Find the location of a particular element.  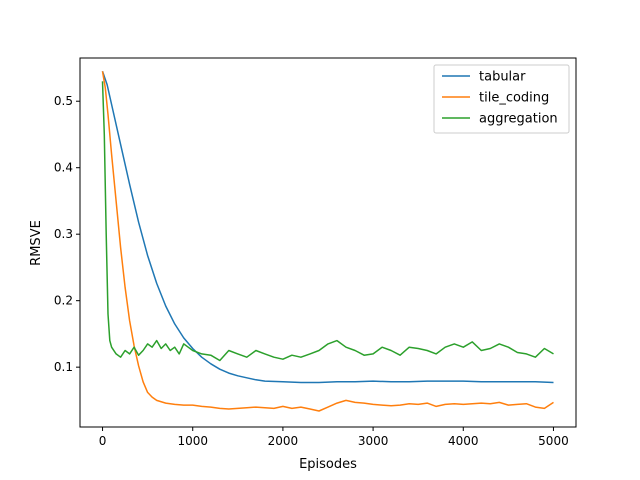

y-axis: 0.1 0.2 0.3 0.4 0.5 is located at coordinates (67, 234).